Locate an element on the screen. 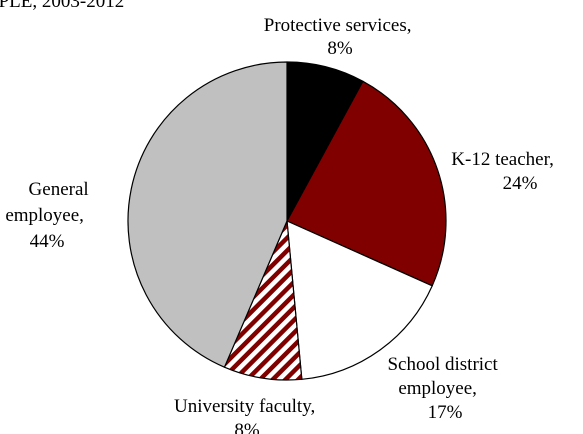  slice-label-k12-teacher-value: 24% is located at coordinates (520, 183).